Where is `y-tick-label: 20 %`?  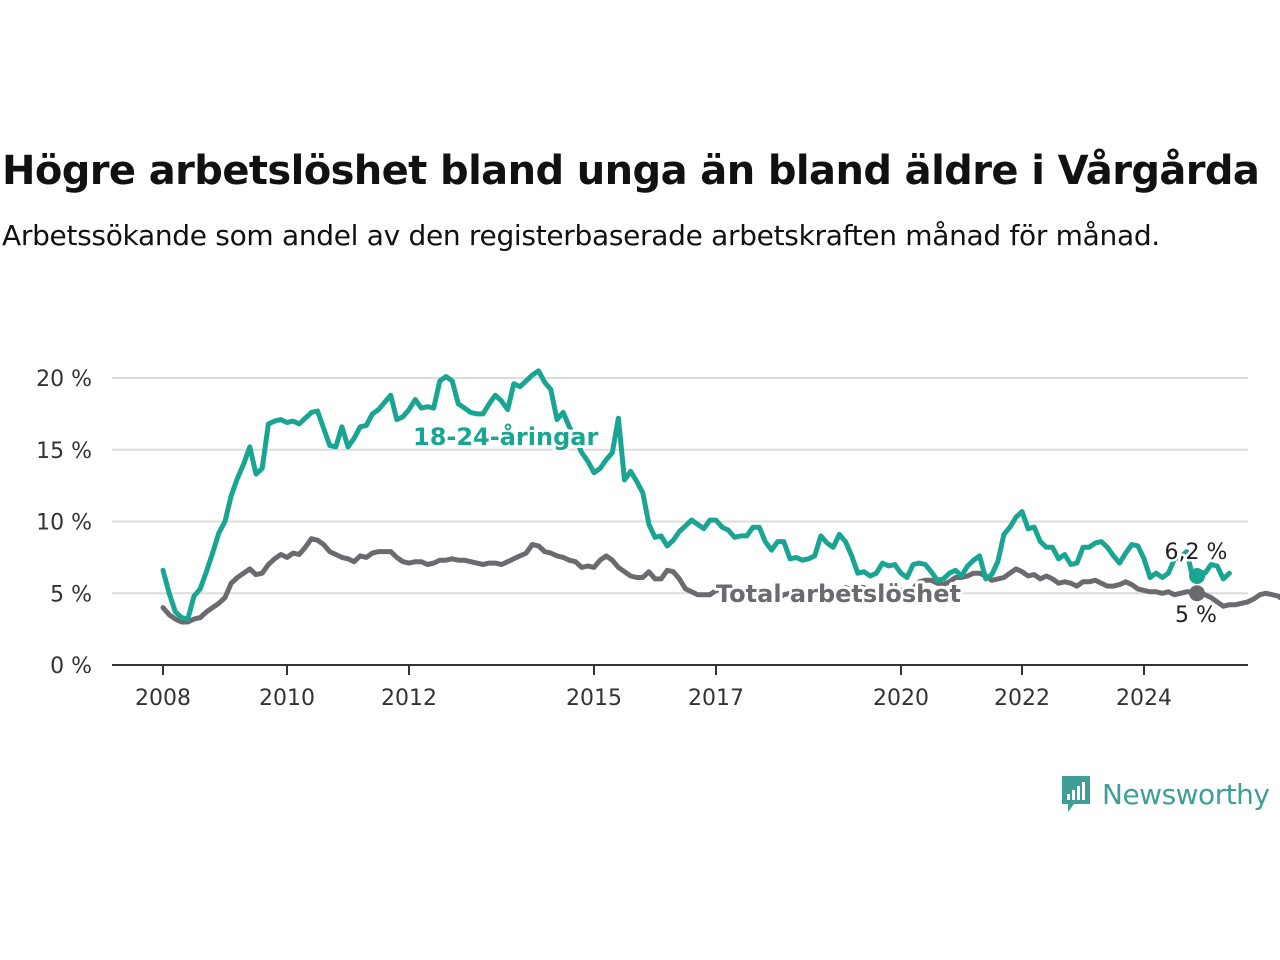
y-tick-label: 20 % is located at coordinates (64, 379).